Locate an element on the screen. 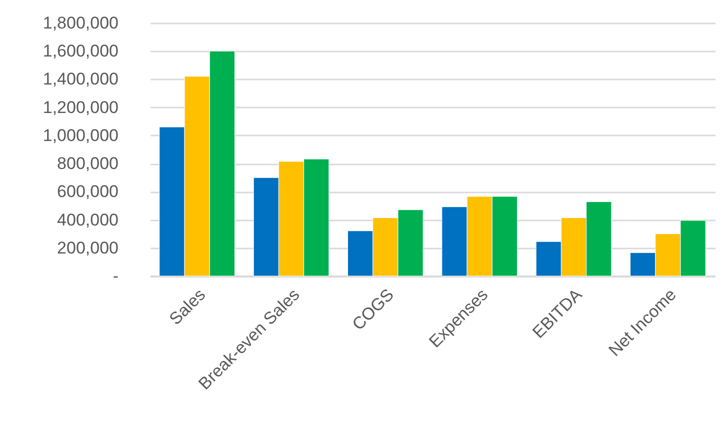 The width and height of the screenshot is (720, 422). y-tick-label: 200,000 is located at coordinates (87, 248).